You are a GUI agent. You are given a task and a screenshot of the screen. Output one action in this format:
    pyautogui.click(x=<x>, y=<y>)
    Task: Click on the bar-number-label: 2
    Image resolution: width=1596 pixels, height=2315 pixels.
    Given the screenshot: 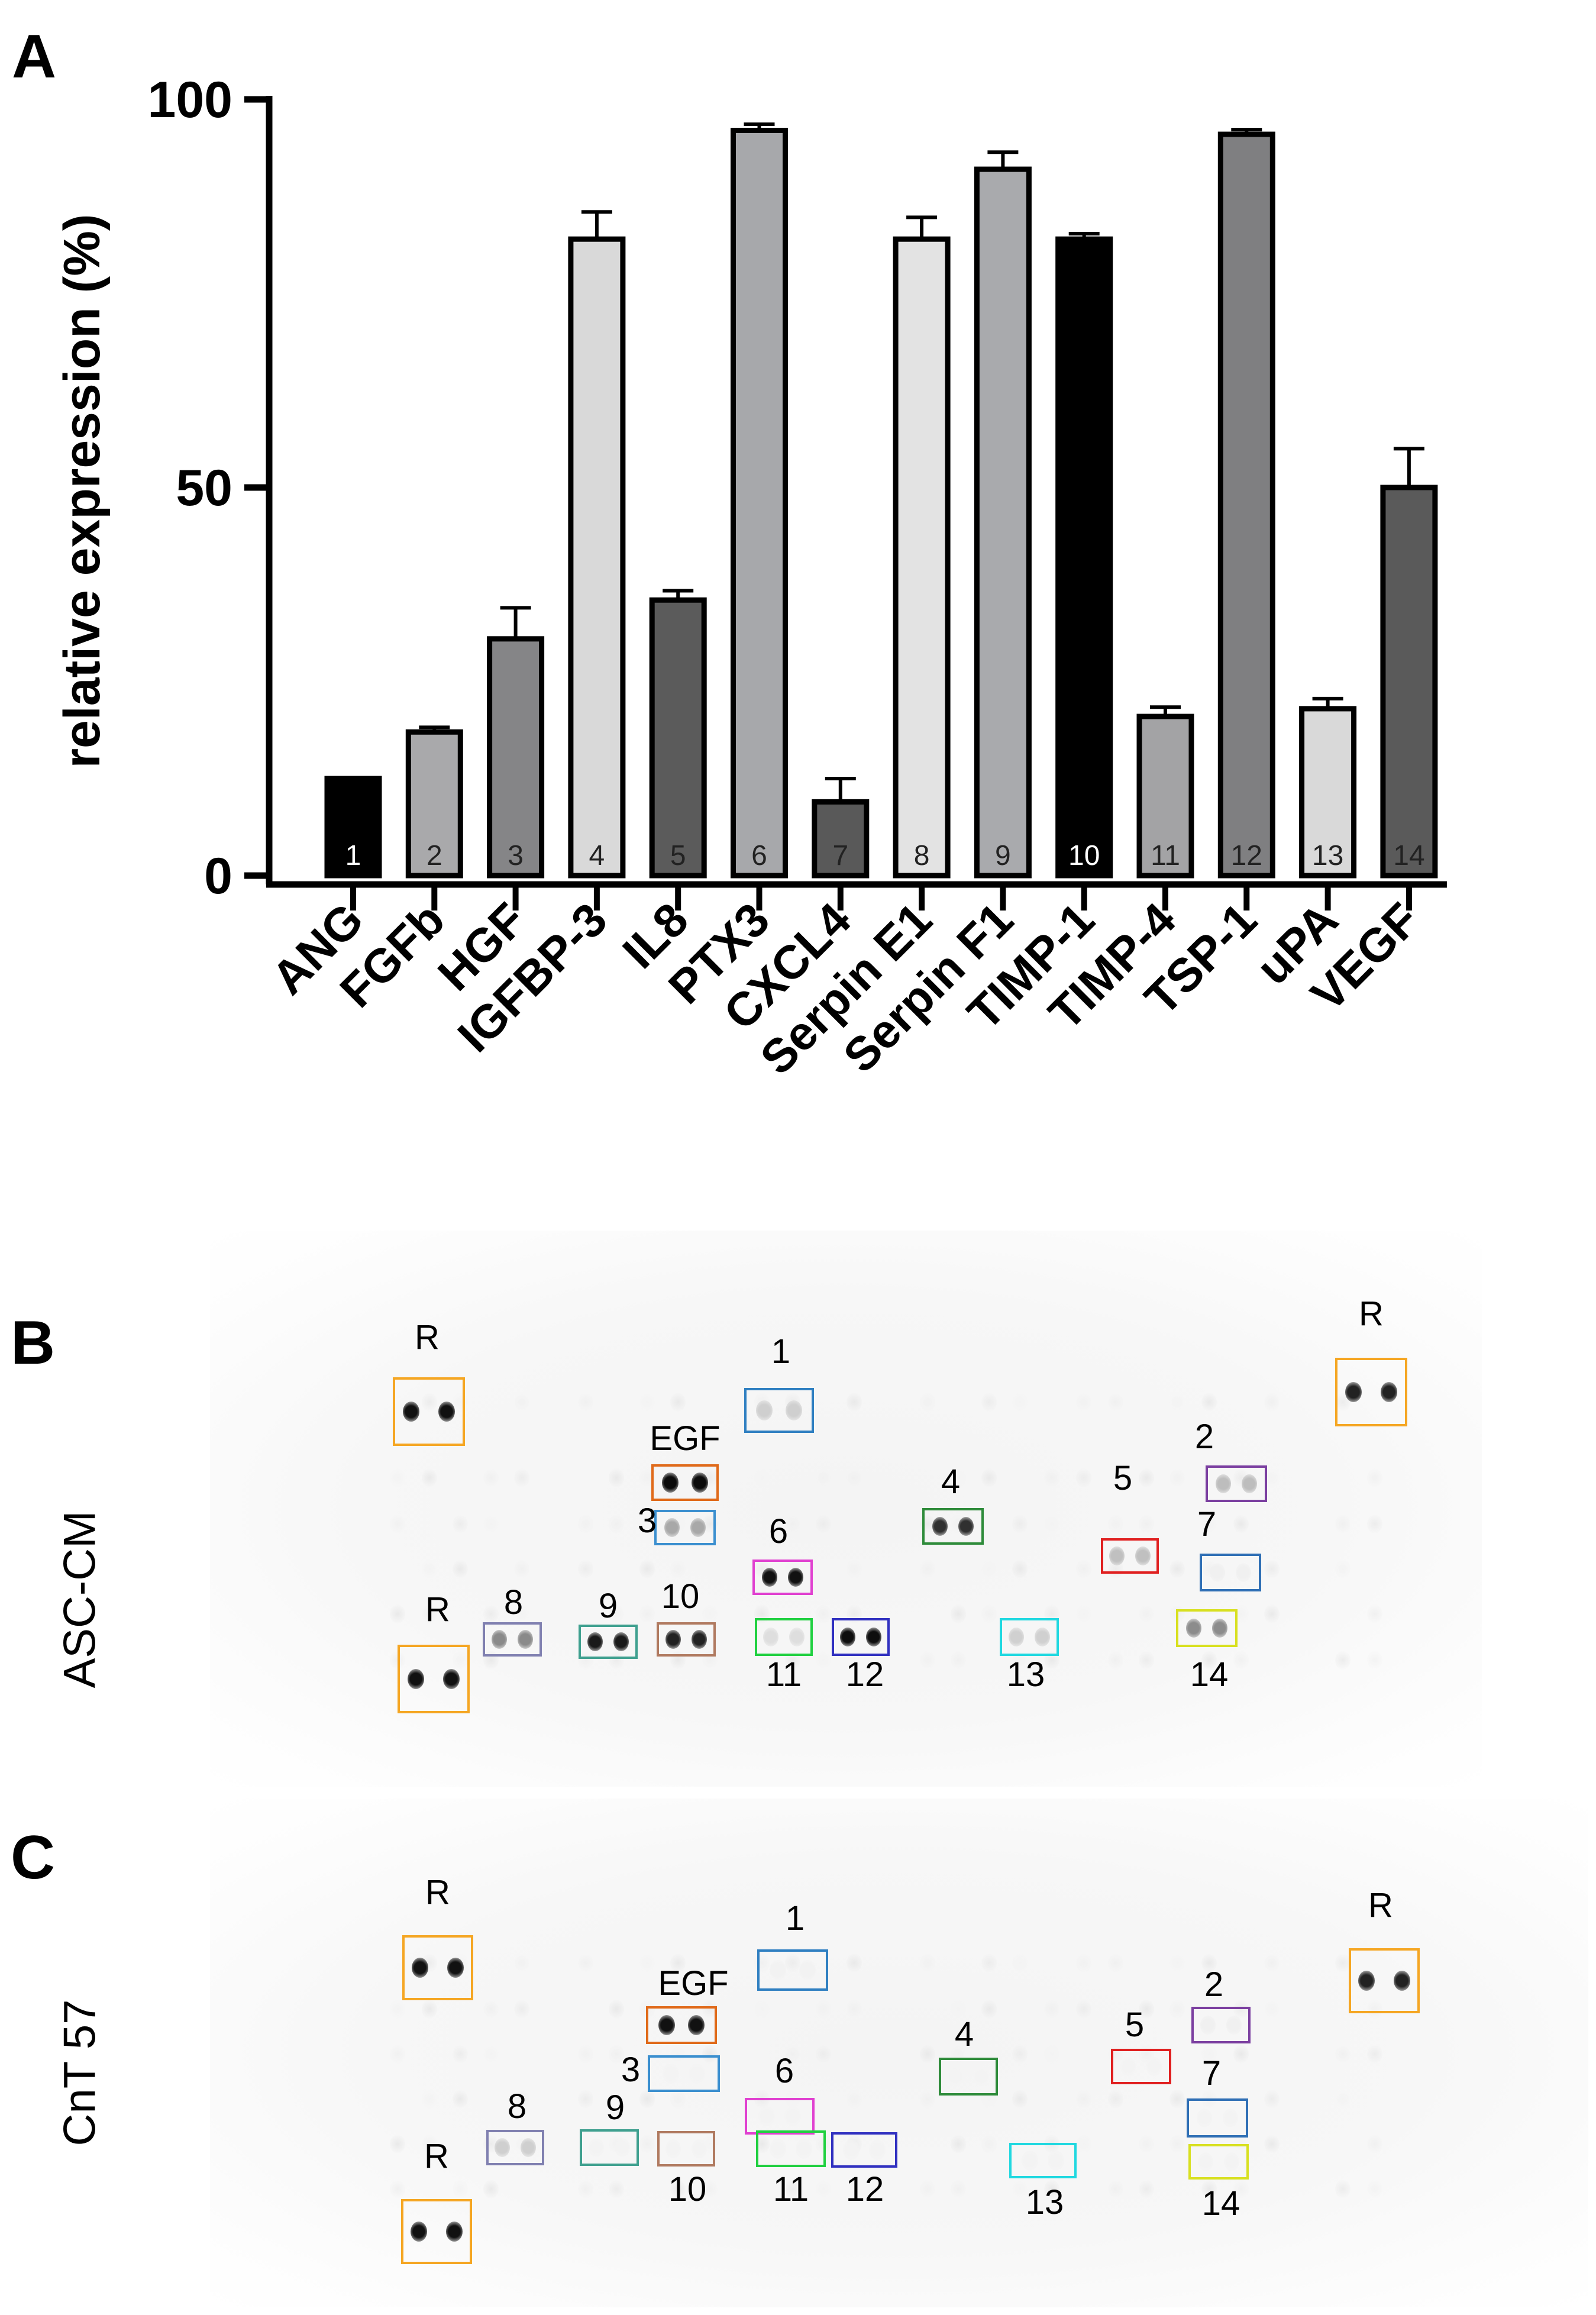 What is the action you would take?
    pyautogui.click(x=434, y=855)
    